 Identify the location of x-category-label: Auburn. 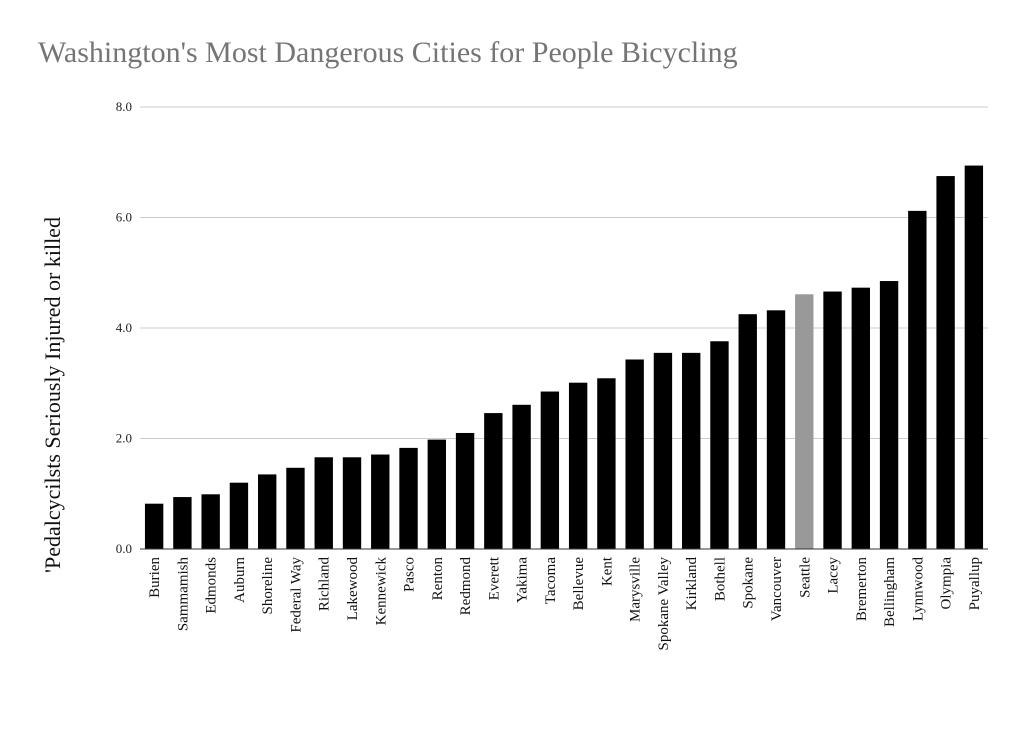
(240, 580).